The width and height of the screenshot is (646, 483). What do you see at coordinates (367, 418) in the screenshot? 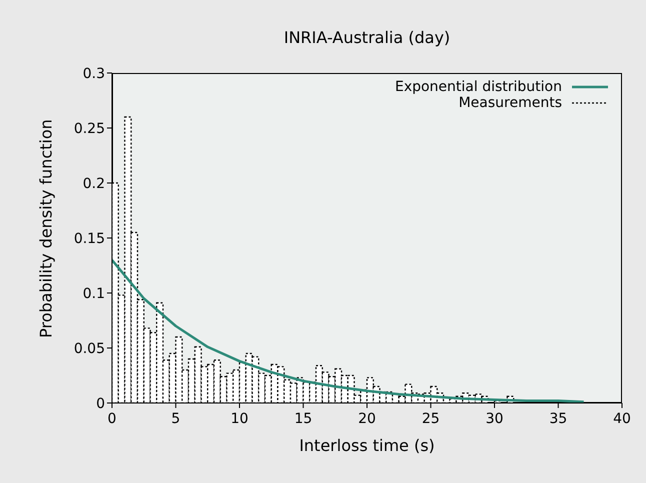
I see `x-tick-label: 20` at bounding box center [367, 418].